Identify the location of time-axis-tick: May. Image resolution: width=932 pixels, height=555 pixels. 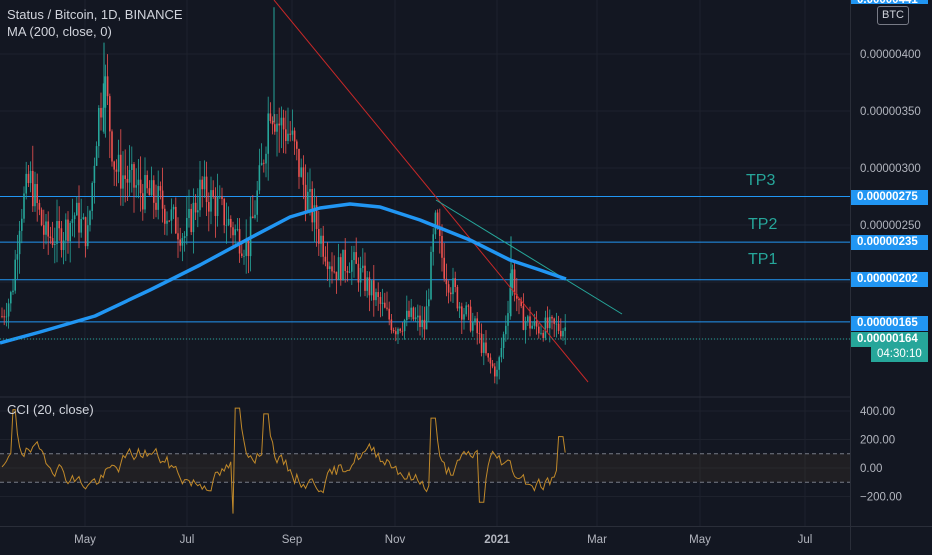
(85, 540).